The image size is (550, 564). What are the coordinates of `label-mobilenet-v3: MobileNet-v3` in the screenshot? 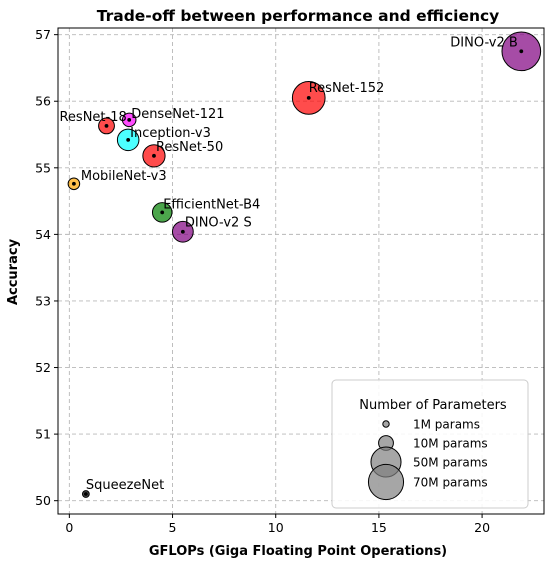 It's located at (124, 176).